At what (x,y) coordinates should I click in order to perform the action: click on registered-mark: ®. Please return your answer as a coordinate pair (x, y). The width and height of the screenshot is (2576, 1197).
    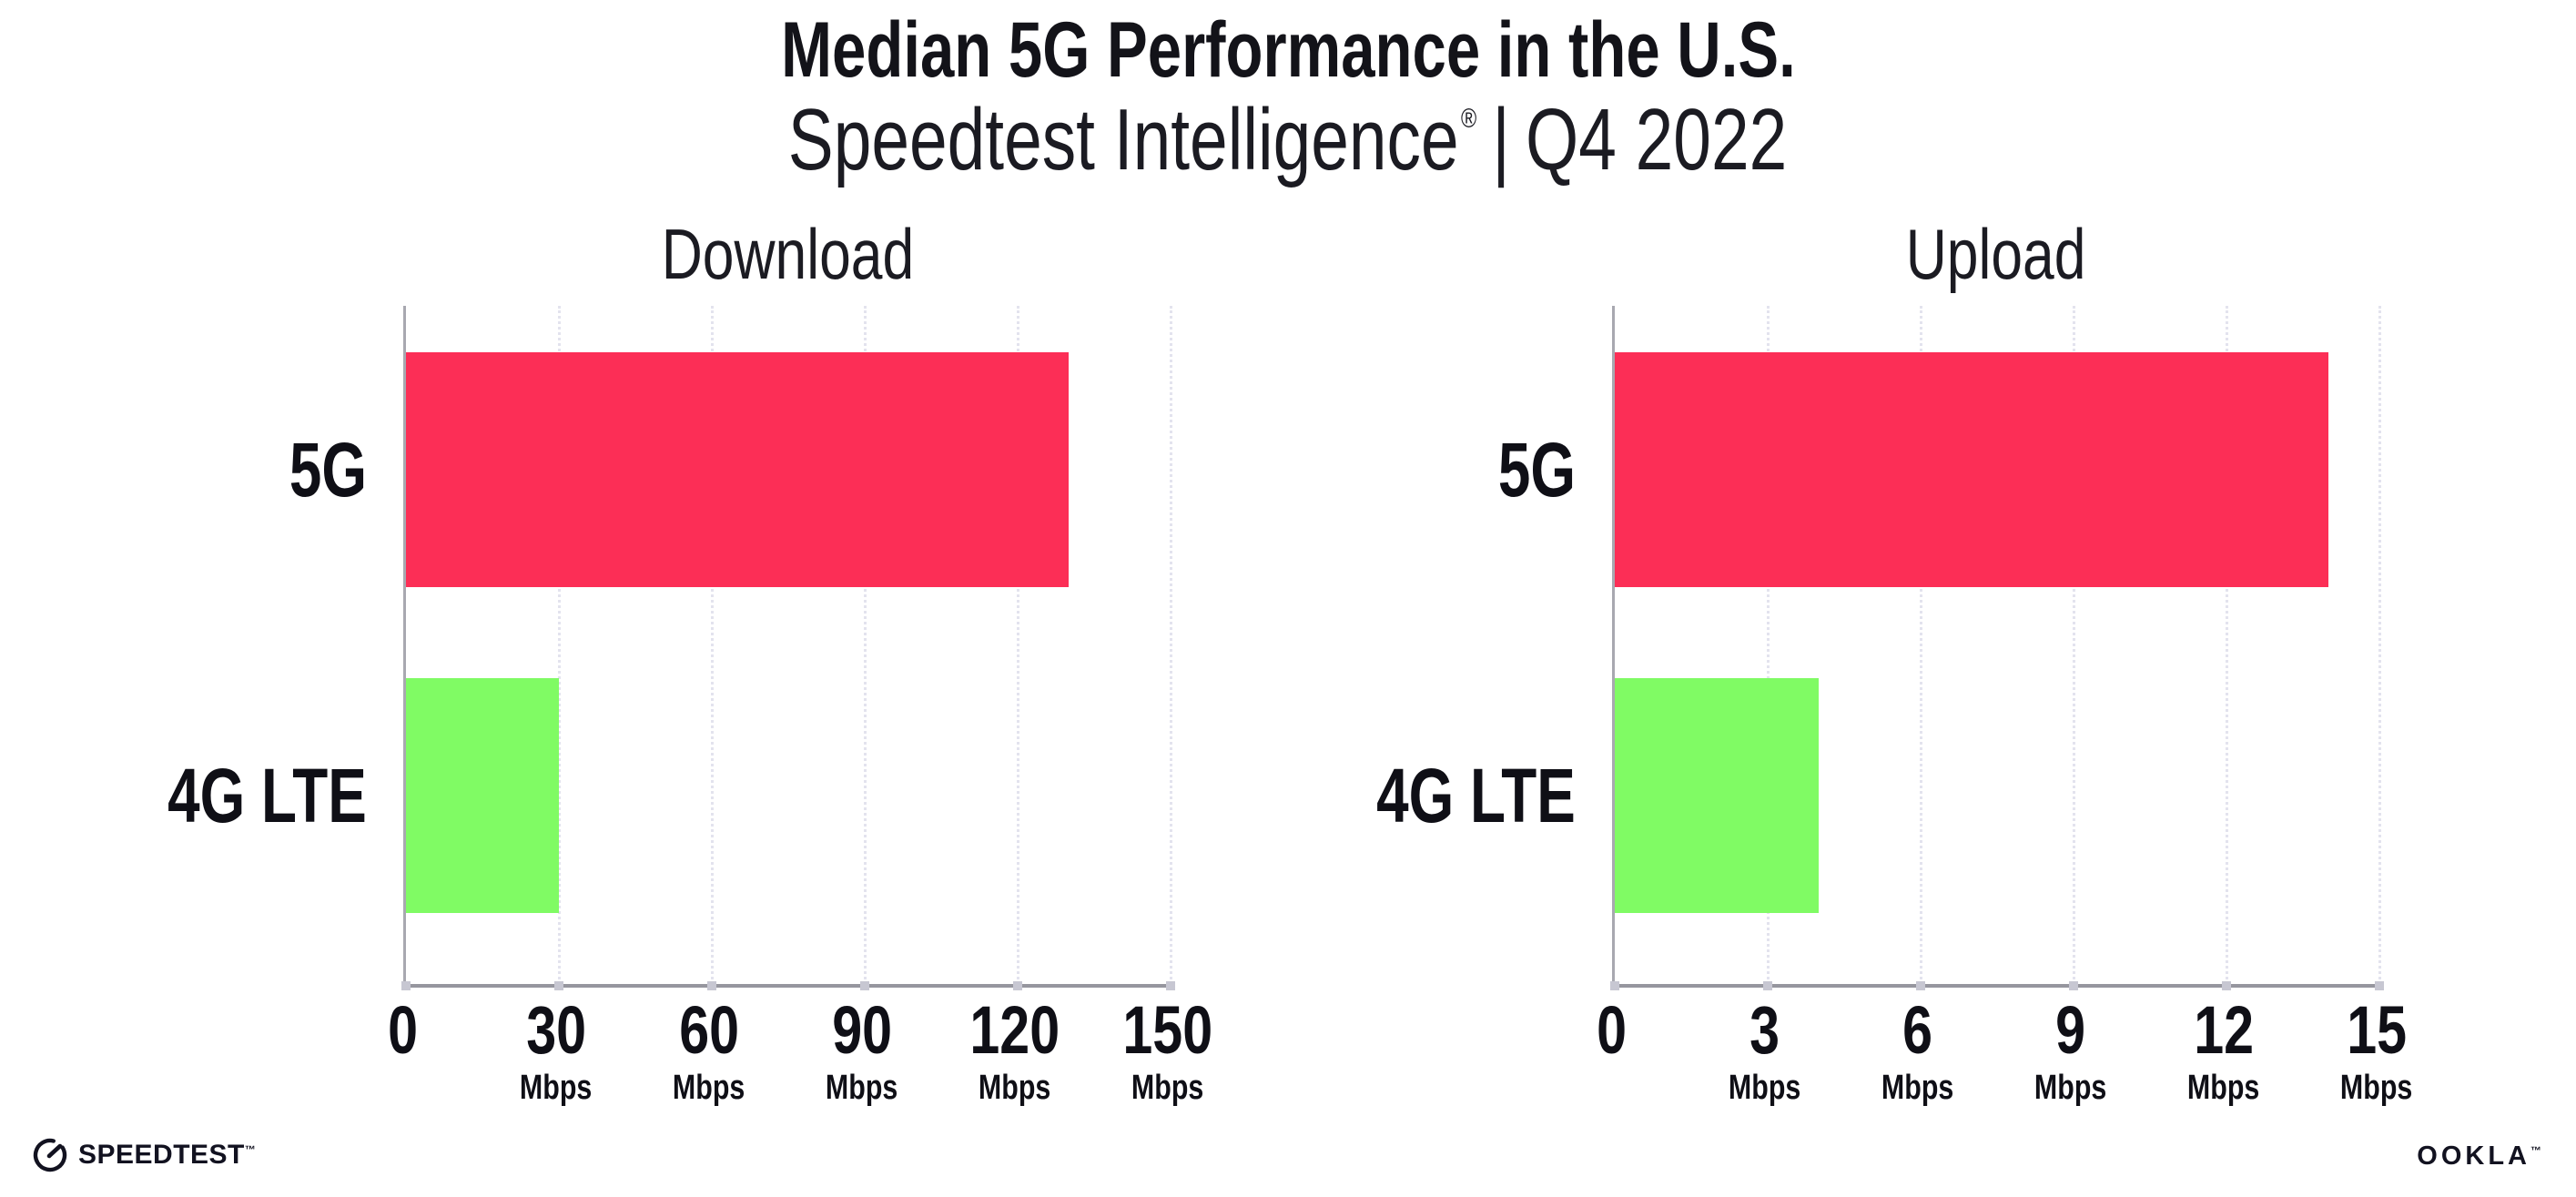
    Looking at the image, I should click on (1469, 119).